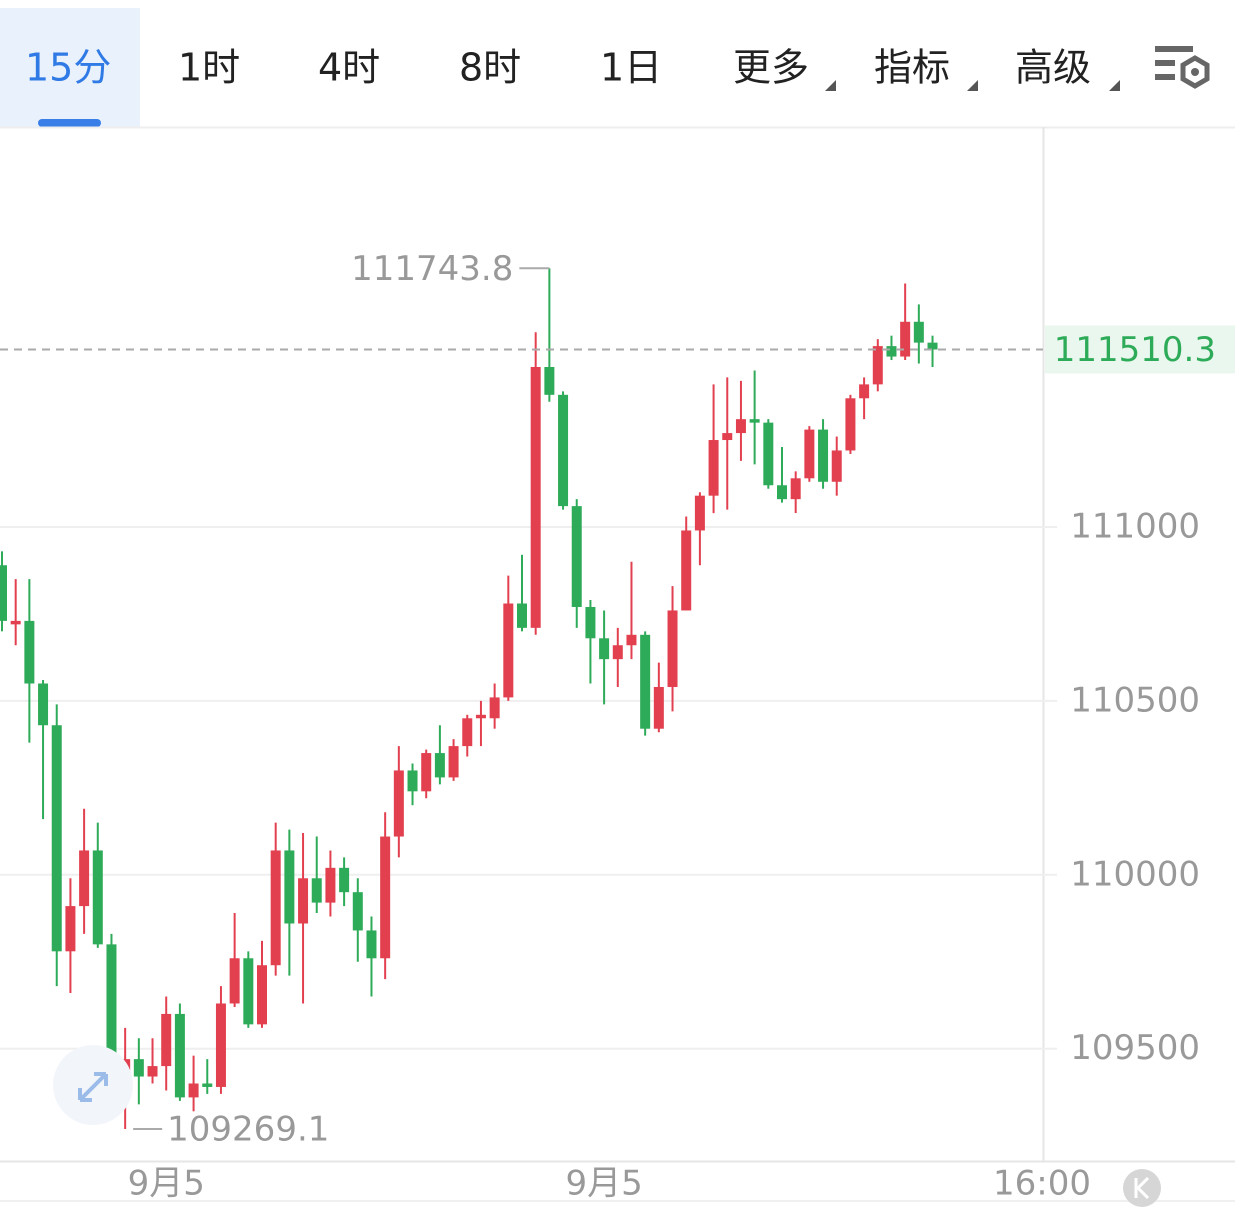  I want to click on y-tick-label: 111000, so click(1135, 526).